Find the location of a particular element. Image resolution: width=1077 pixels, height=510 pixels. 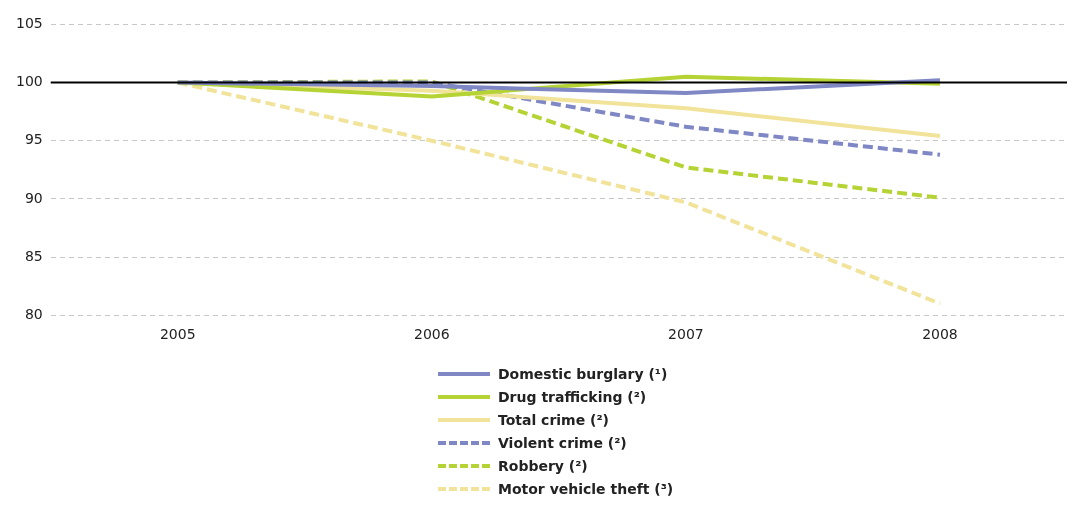

y-tick-label: 80 is located at coordinates (33, 313).